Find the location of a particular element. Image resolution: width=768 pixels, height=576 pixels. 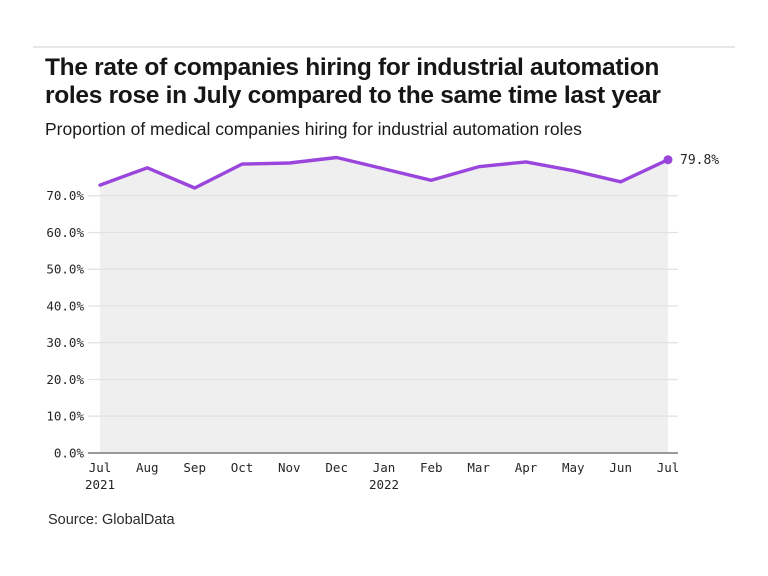

y-axis-tick-label: 50.0% is located at coordinates (65, 269).